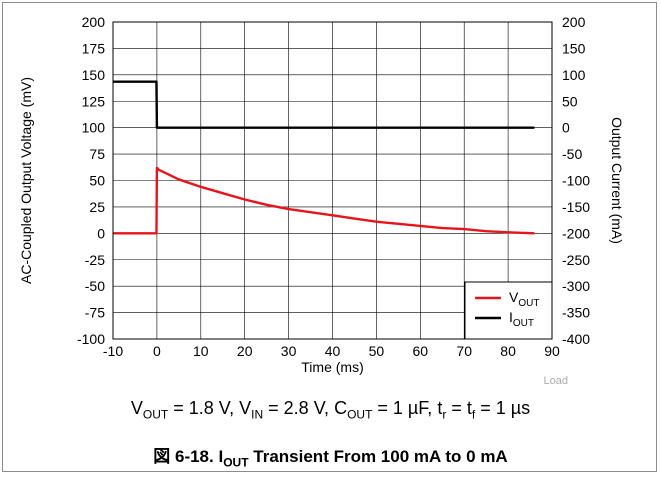 The image size is (661, 477). Describe the element at coordinates (341, 408) in the screenshot. I see `cout-symbol: C` at that location.